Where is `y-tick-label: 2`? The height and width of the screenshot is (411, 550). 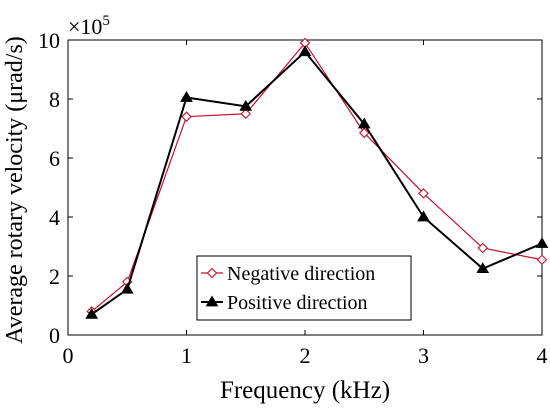
y-tick-label: 2 is located at coordinates (54, 276).